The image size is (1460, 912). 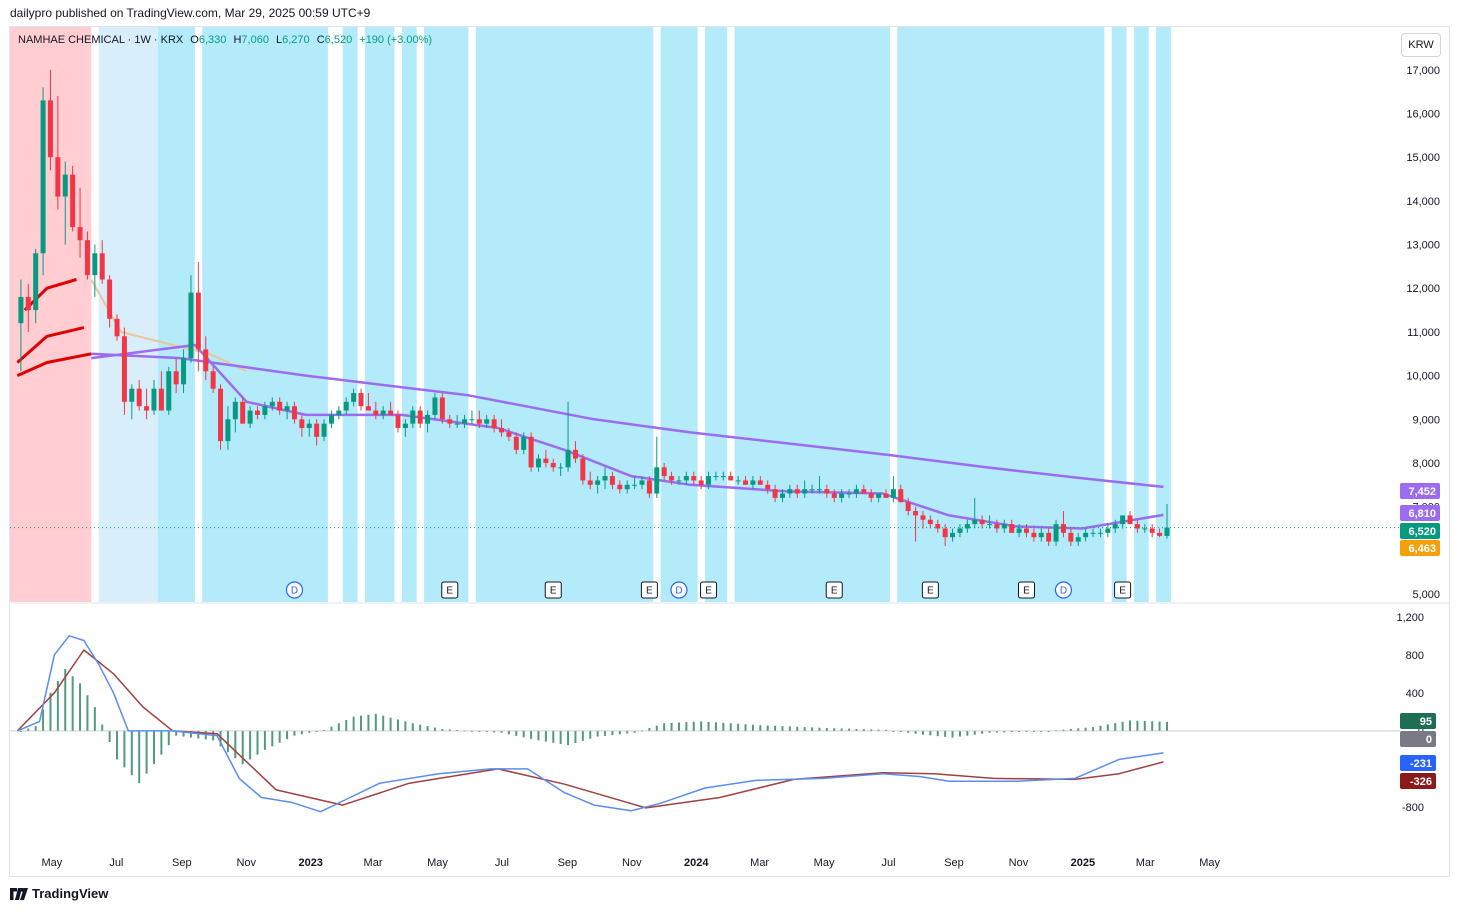 What do you see at coordinates (449, 591) in the screenshot?
I see `event-label: E` at bounding box center [449, 591].